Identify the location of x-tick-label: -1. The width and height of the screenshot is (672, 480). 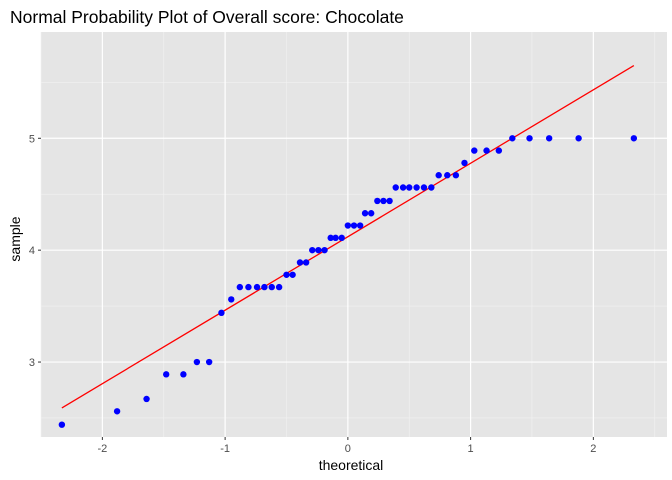
(225, 449).